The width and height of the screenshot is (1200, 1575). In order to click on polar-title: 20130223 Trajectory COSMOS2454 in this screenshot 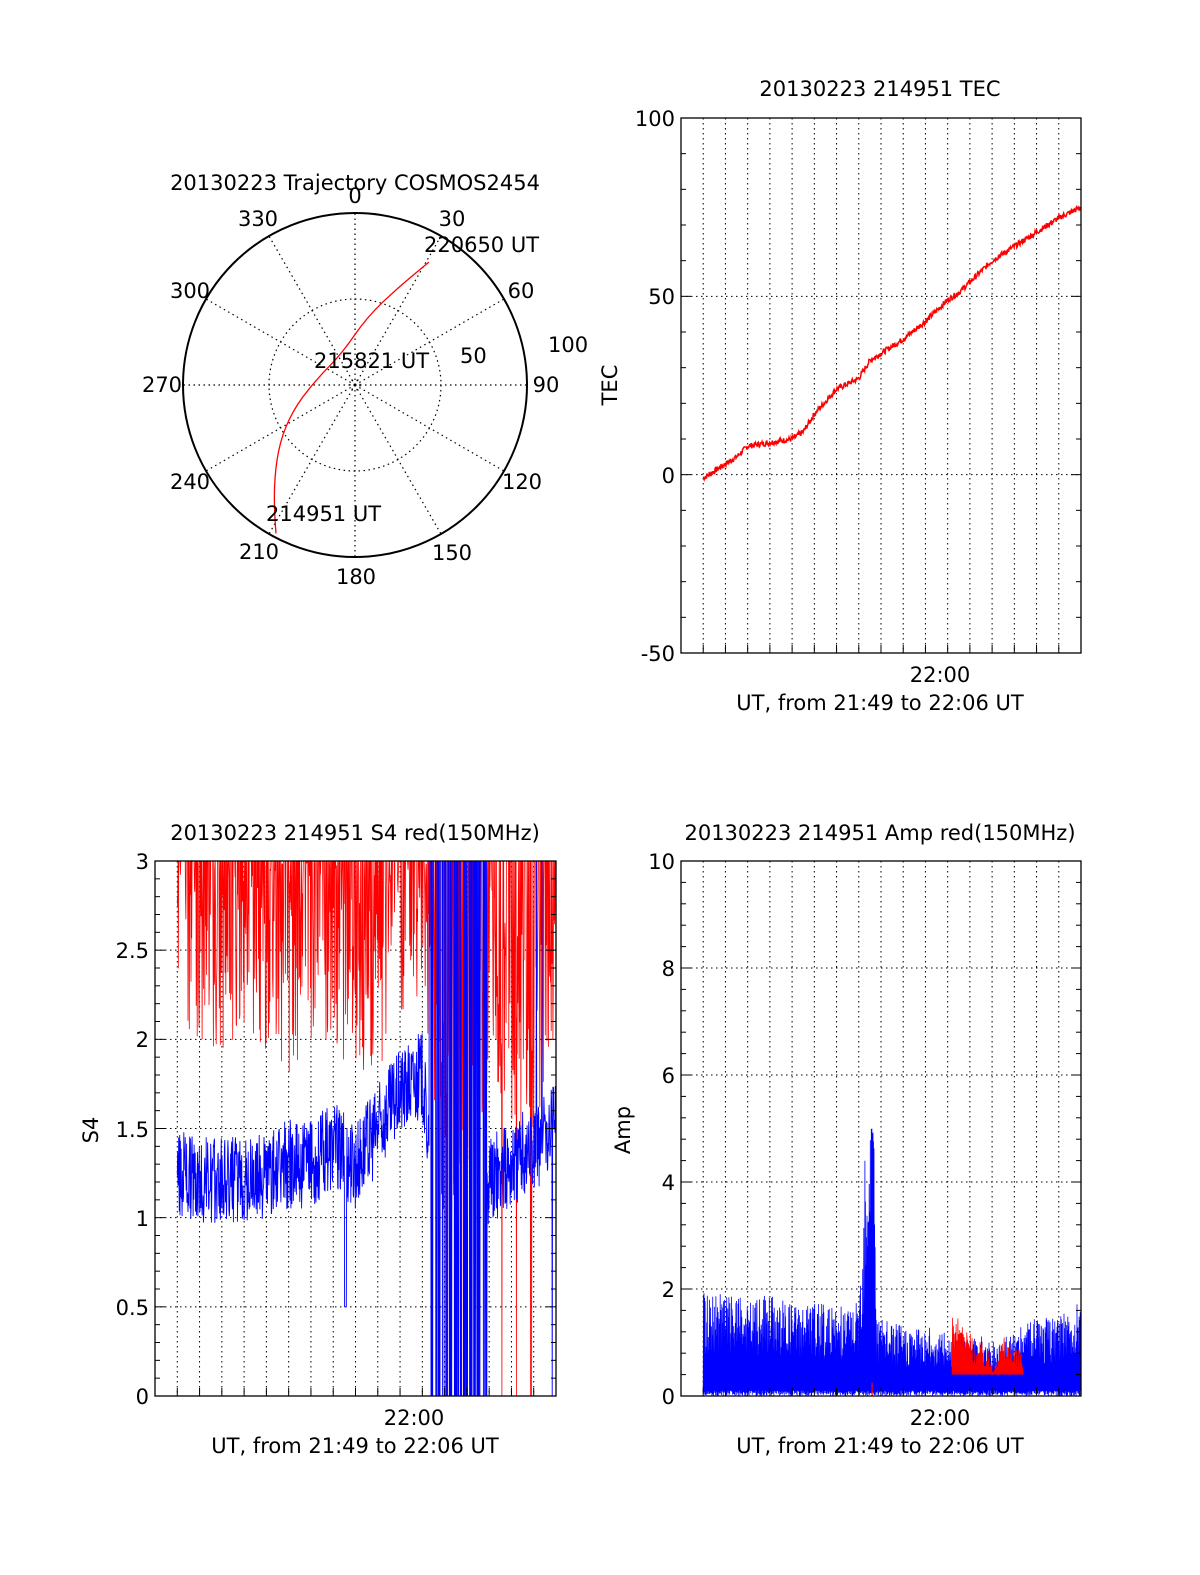, I will do `click(355, 183)`.